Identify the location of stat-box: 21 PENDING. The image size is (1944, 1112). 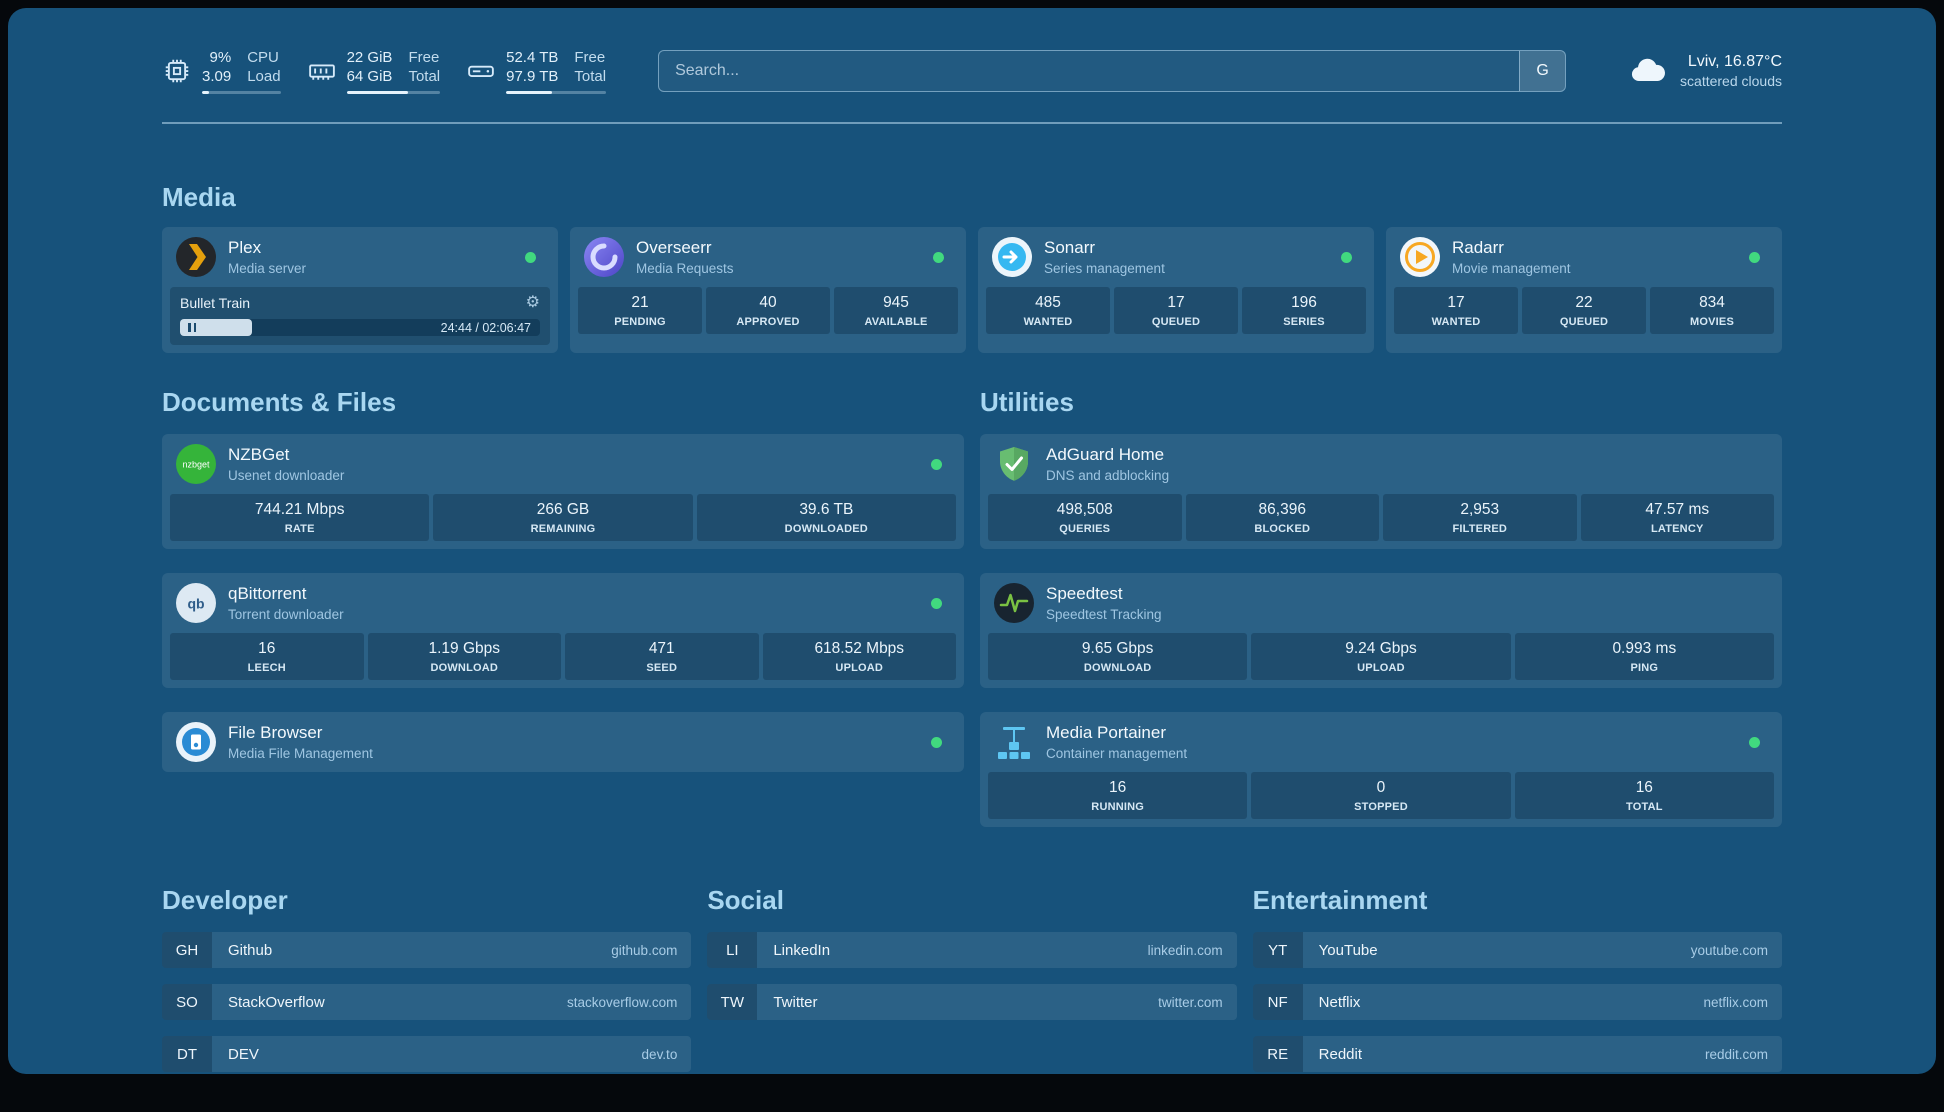
(640, 310).